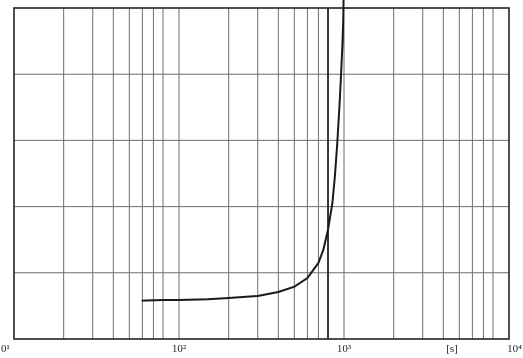 The width and height of the screenshot is (523, 358). What do you see at coordinates (344, 349) in the screenshot?
I see `x-tick-label: 10³` at bounding box center [344, 349].